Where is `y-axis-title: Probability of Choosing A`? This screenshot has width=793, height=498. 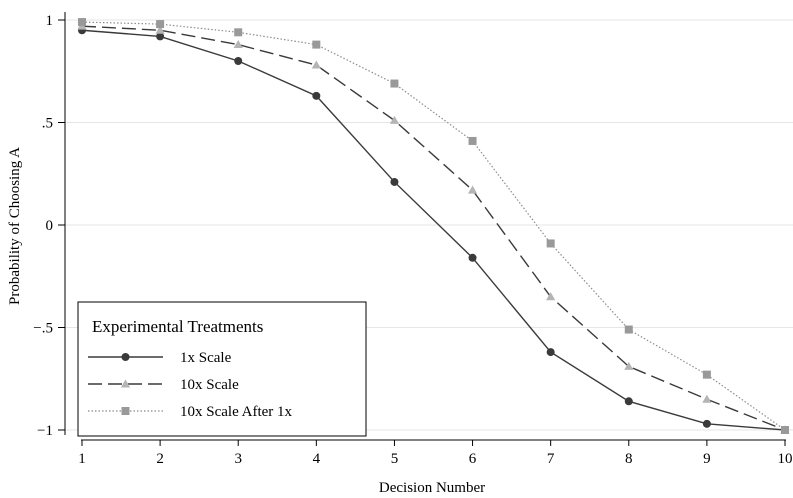
y-axis-title: Probability of Choosing A is located at coordinates (15, 226).